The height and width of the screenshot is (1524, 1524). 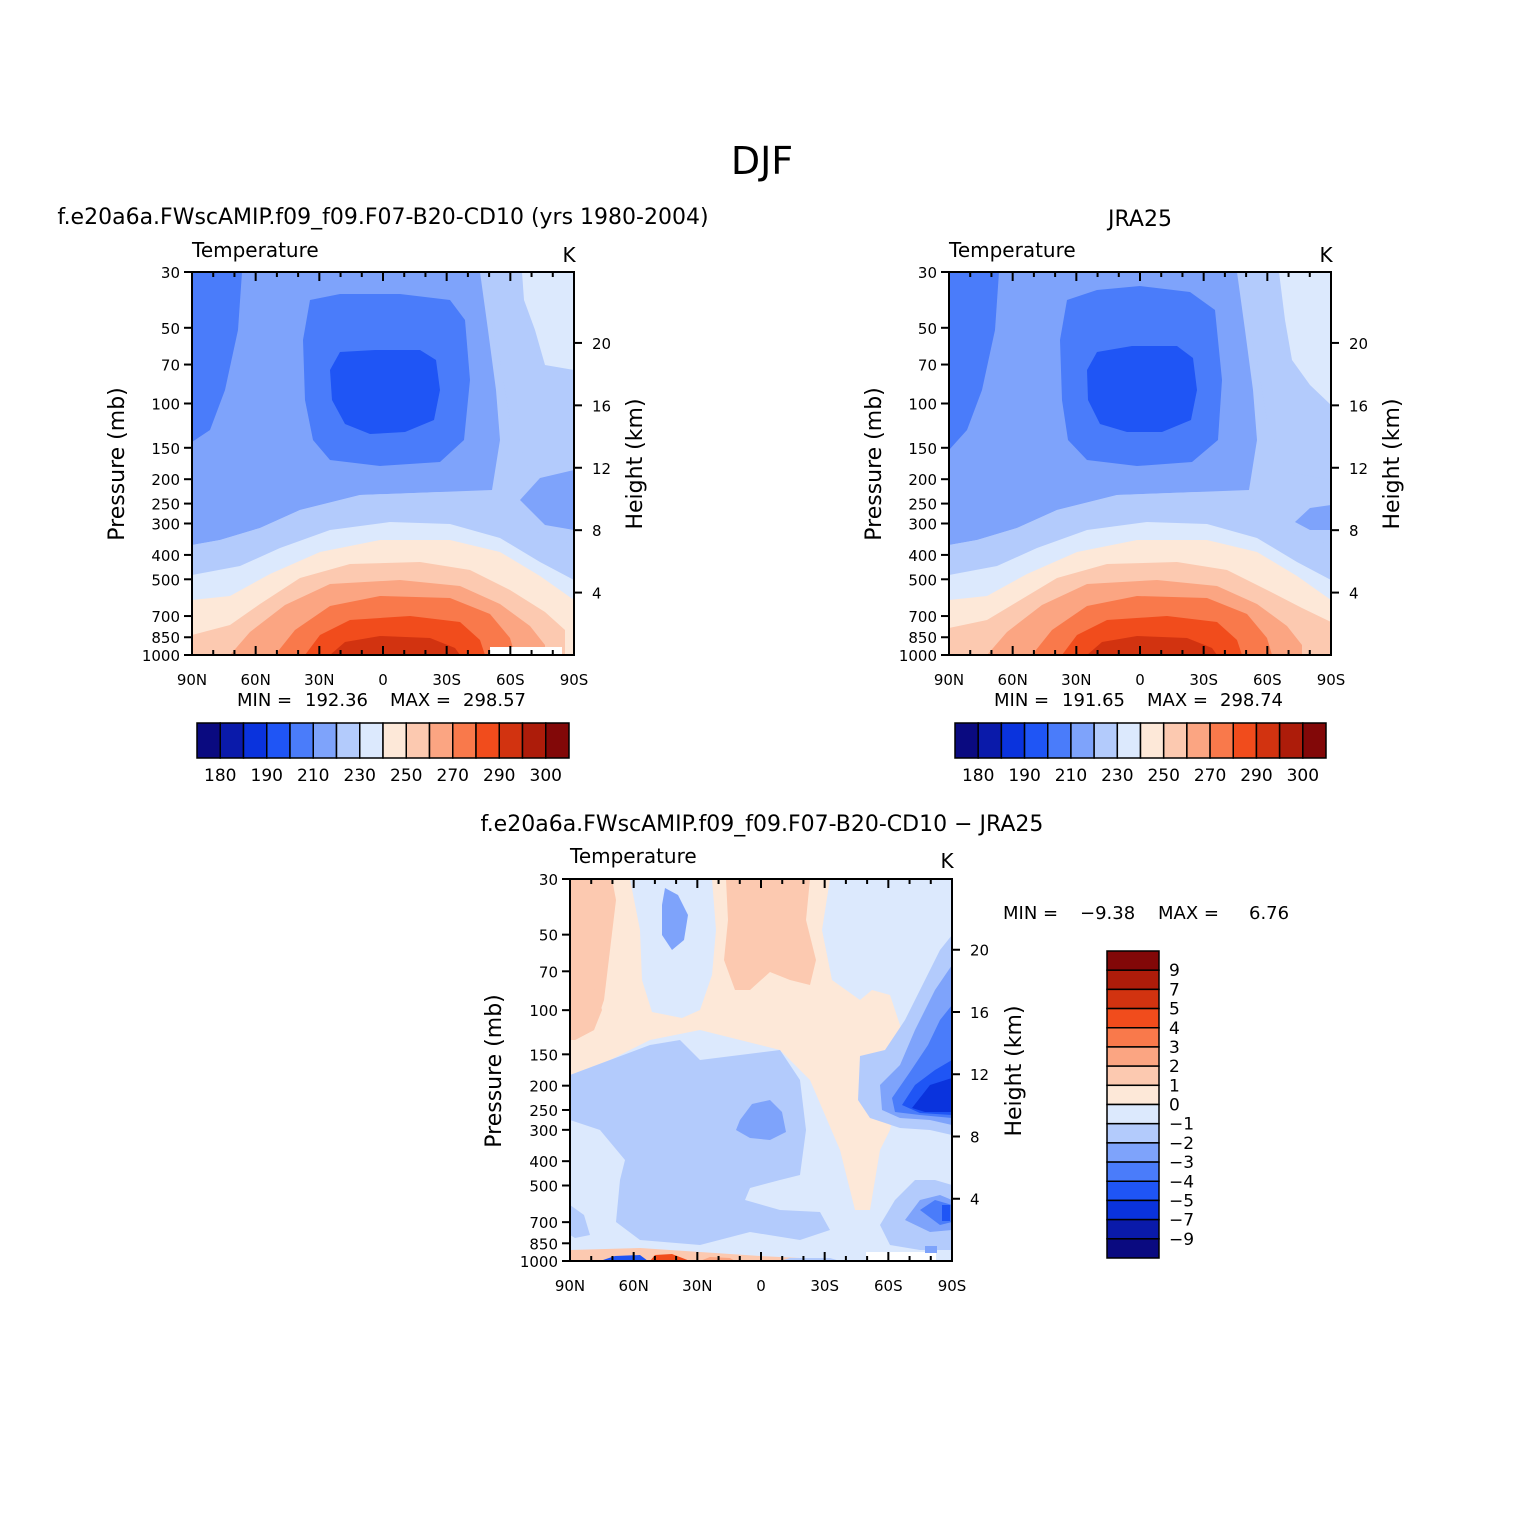 What do you see at coordinates (220, 776) in the screenshot?
I see `colorbar-label: 180` at bounding box center [220, 776].